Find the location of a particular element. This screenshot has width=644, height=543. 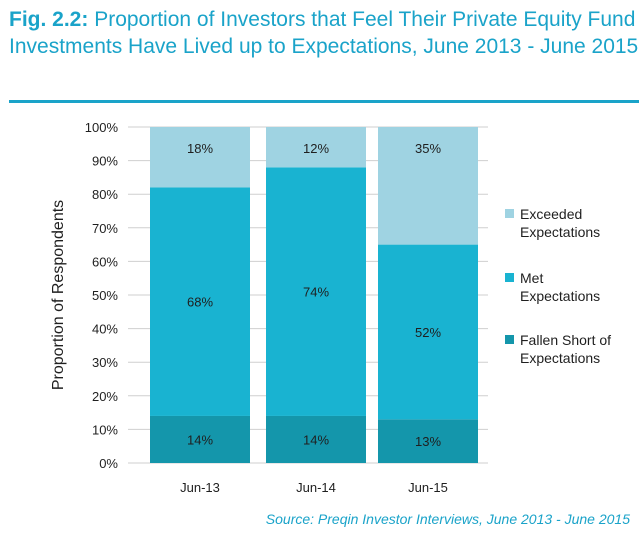

y-tick-label: 90% is located at coordinates (105, 161).